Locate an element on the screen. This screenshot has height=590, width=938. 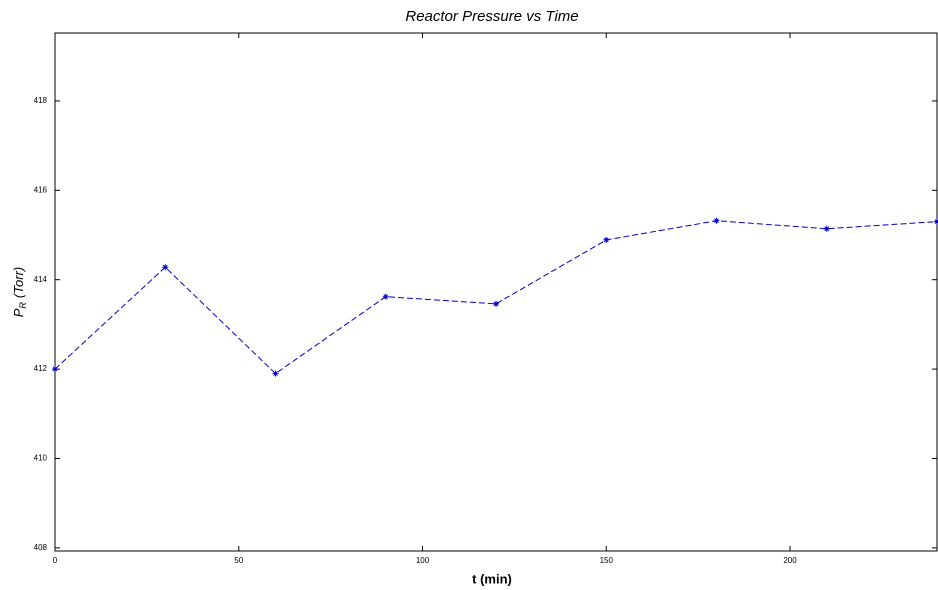
x-tick-label: 50 is located at coordinates (238, 560).